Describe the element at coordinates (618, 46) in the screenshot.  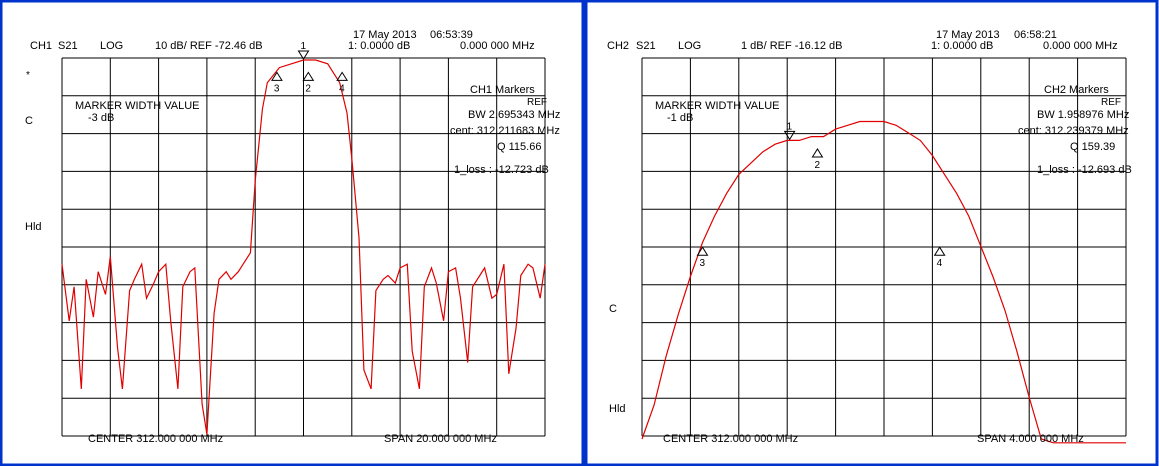
I see `ch2-channel: CH2` at that location.